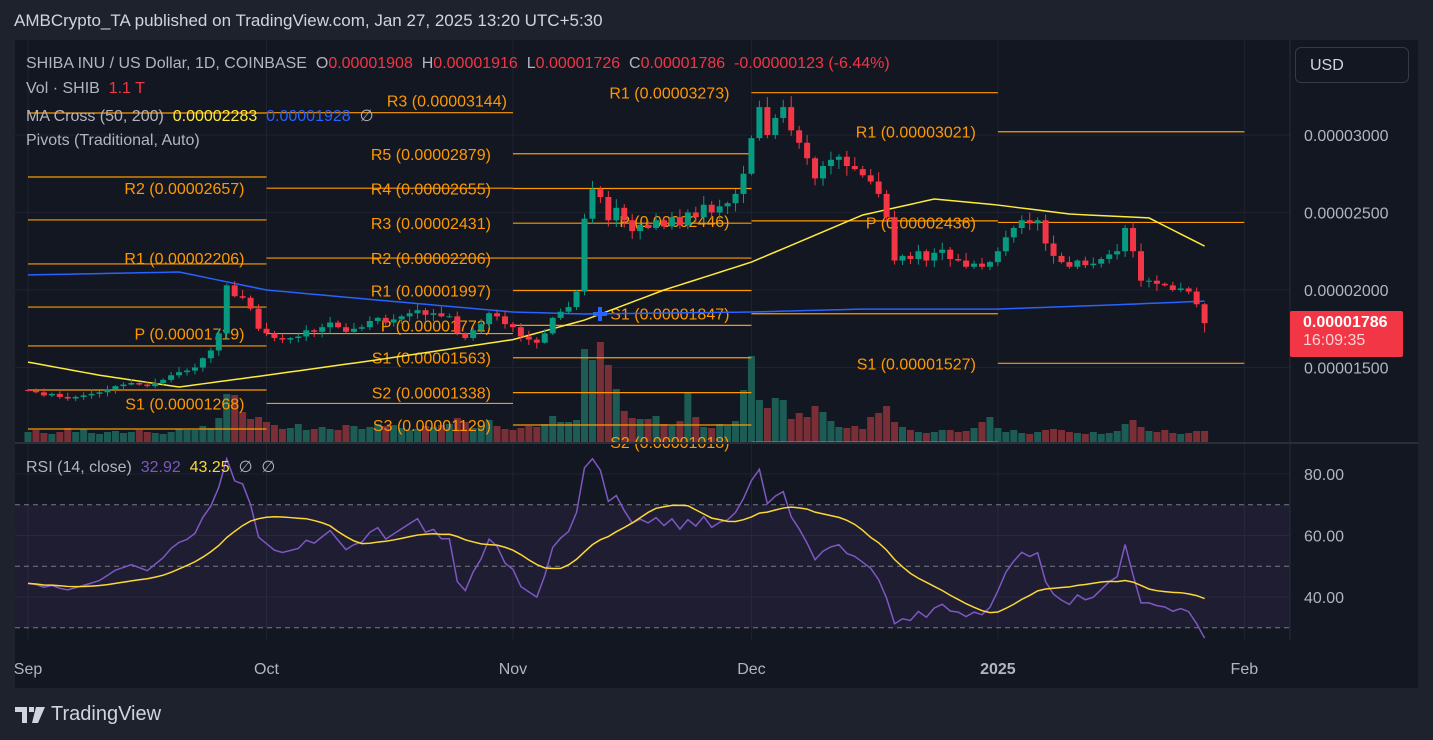 Image resolution: width=1433 pixels, height=740 pixels. I want to click on low-label: L, so click(531, 63).